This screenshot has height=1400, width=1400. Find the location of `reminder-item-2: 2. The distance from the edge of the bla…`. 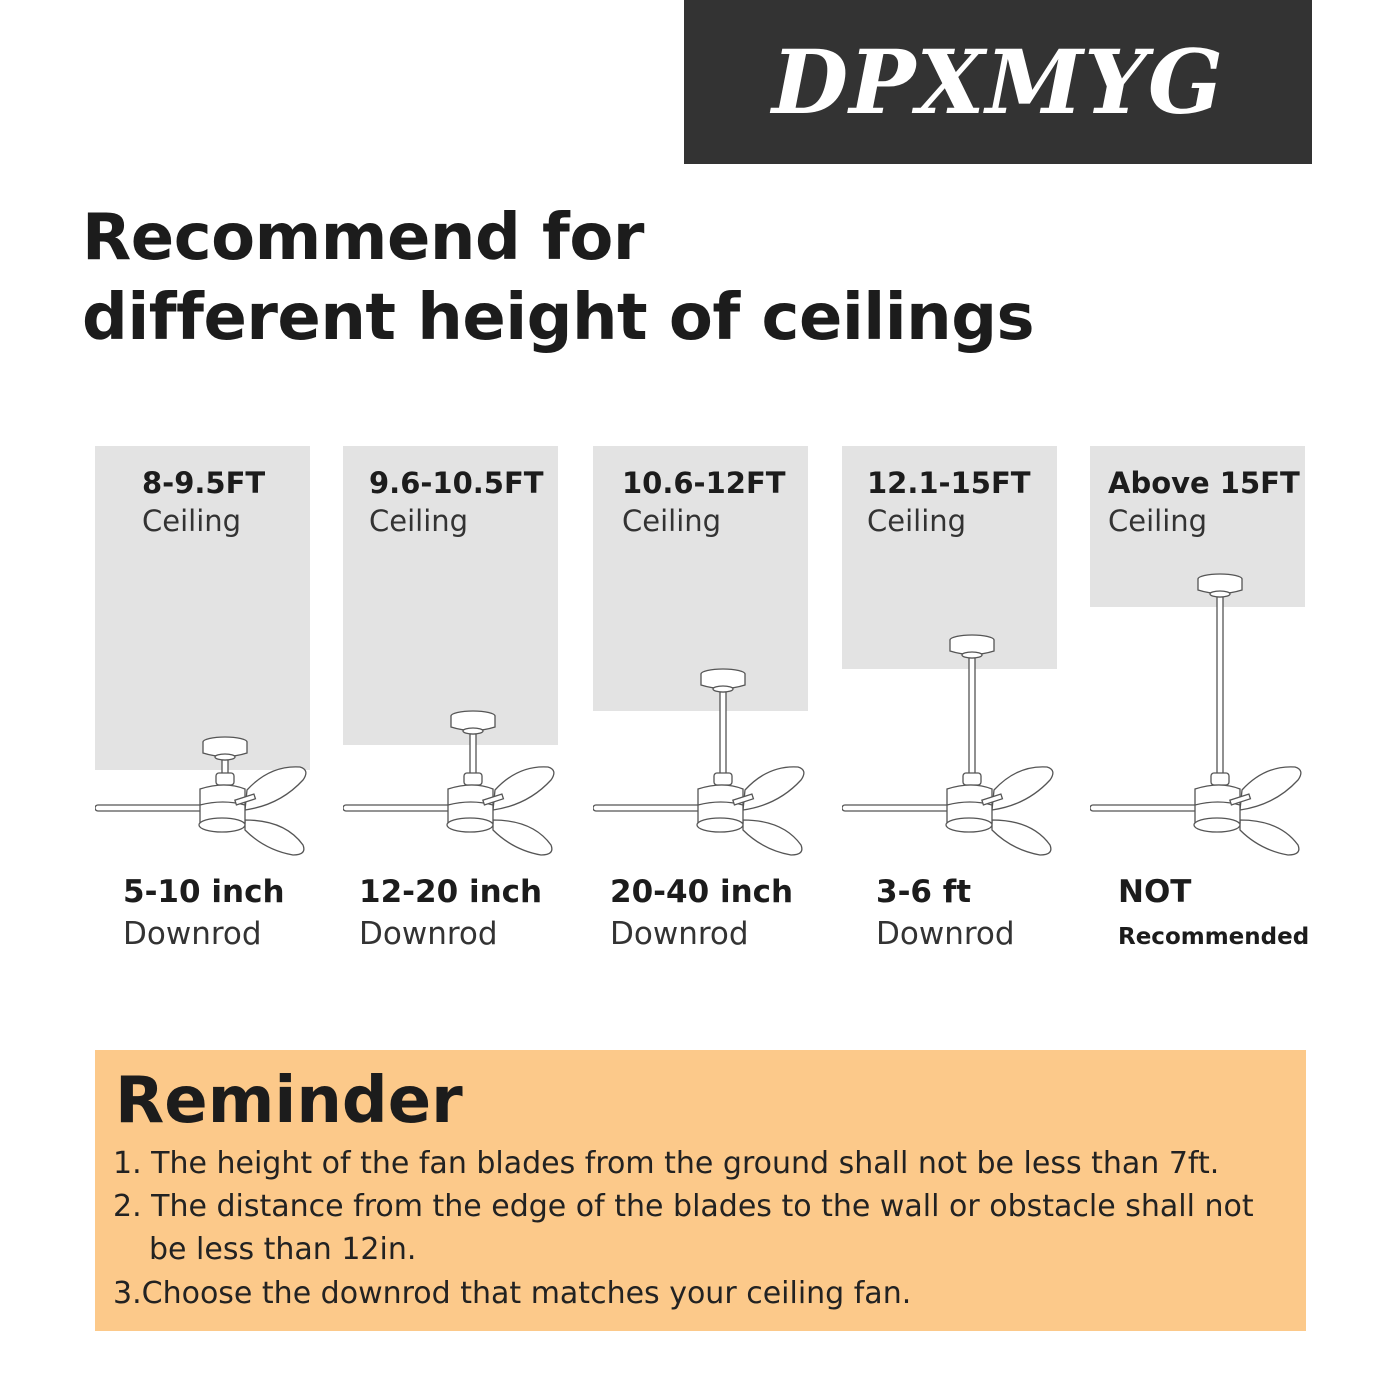

reminder-item-2: 2. The distance from the edge of the bla… is located at coordinates (683, 1206).